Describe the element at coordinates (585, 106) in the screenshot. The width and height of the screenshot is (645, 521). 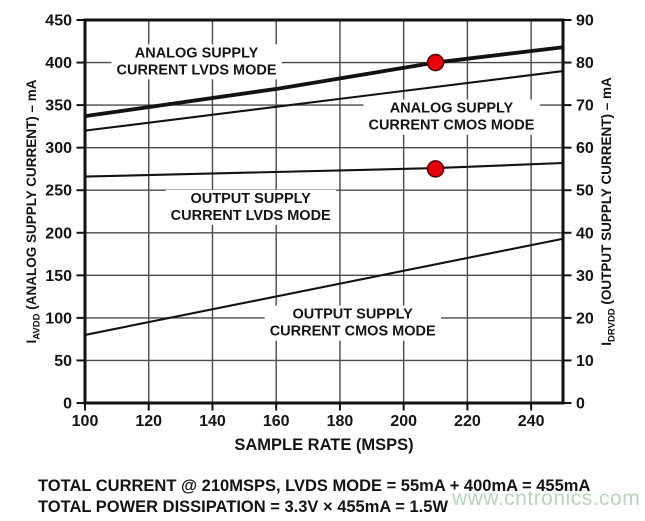
I see `svg-text: 70` at that location.